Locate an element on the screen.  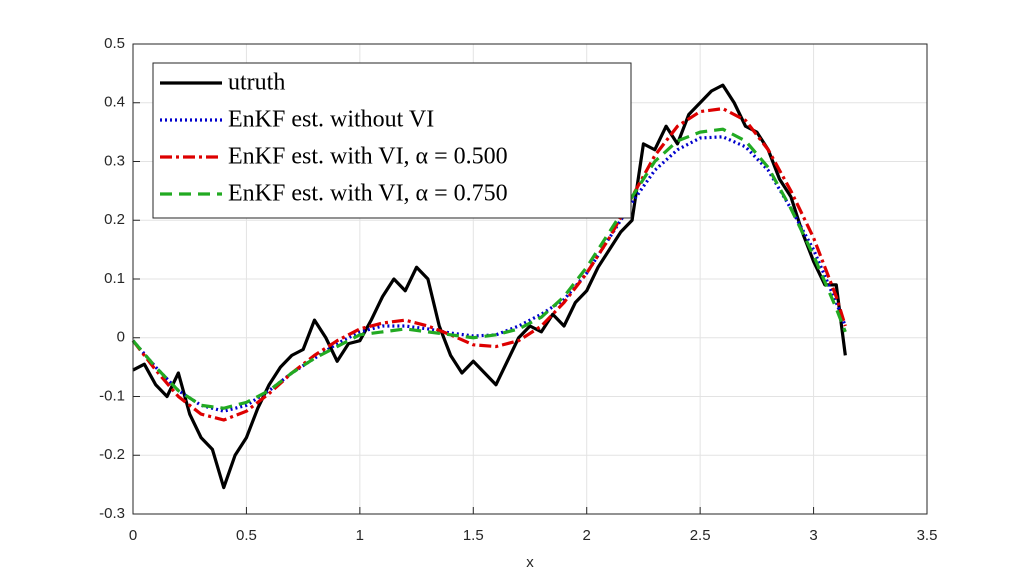
x-tick-label: 2.5 is located at coordinates (700, 535).